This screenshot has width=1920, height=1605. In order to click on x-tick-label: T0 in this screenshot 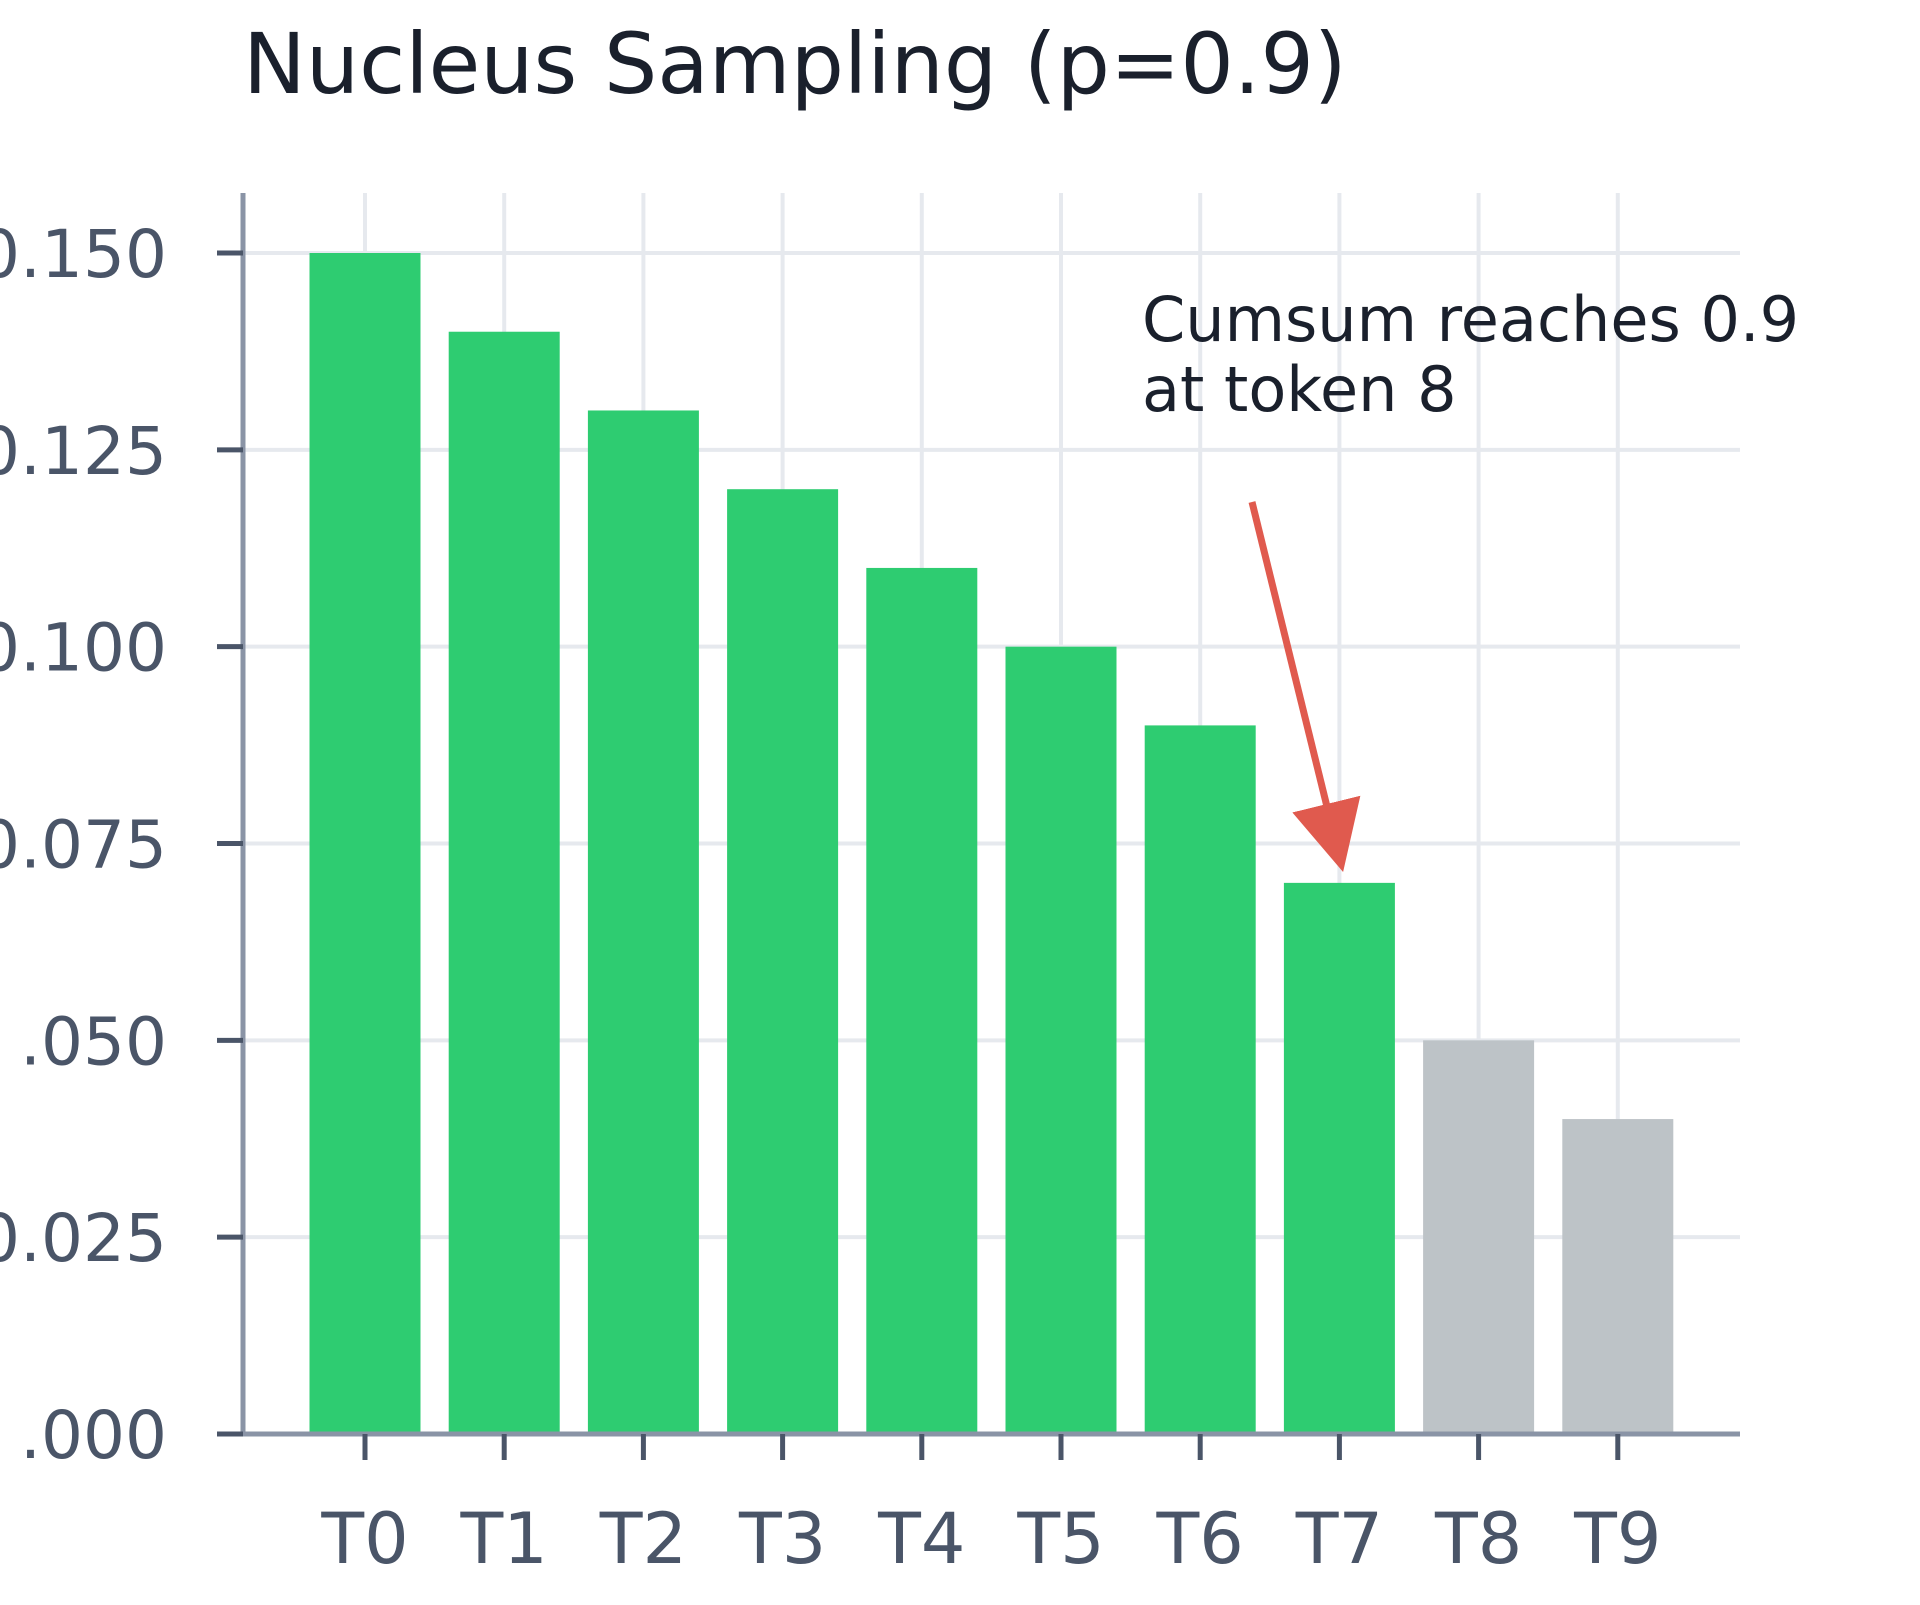, I will do `click(364, 1539)`.